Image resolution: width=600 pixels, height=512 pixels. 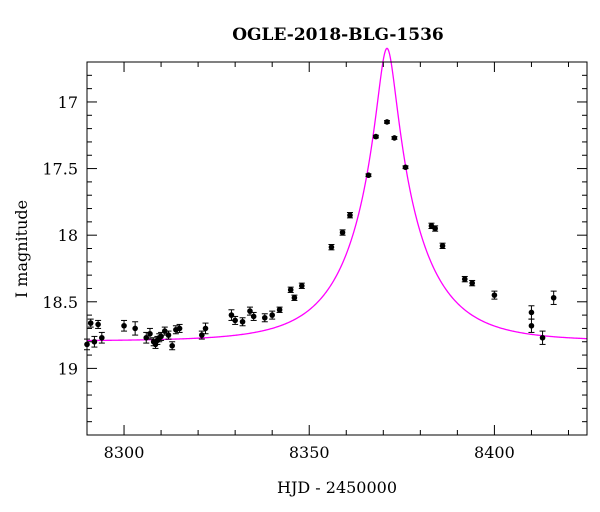 What do you see at coordinates (337, 487) in the screenshot?
I see `x-axis-label: HJD - 2450000` at bounding box center [337, 487].